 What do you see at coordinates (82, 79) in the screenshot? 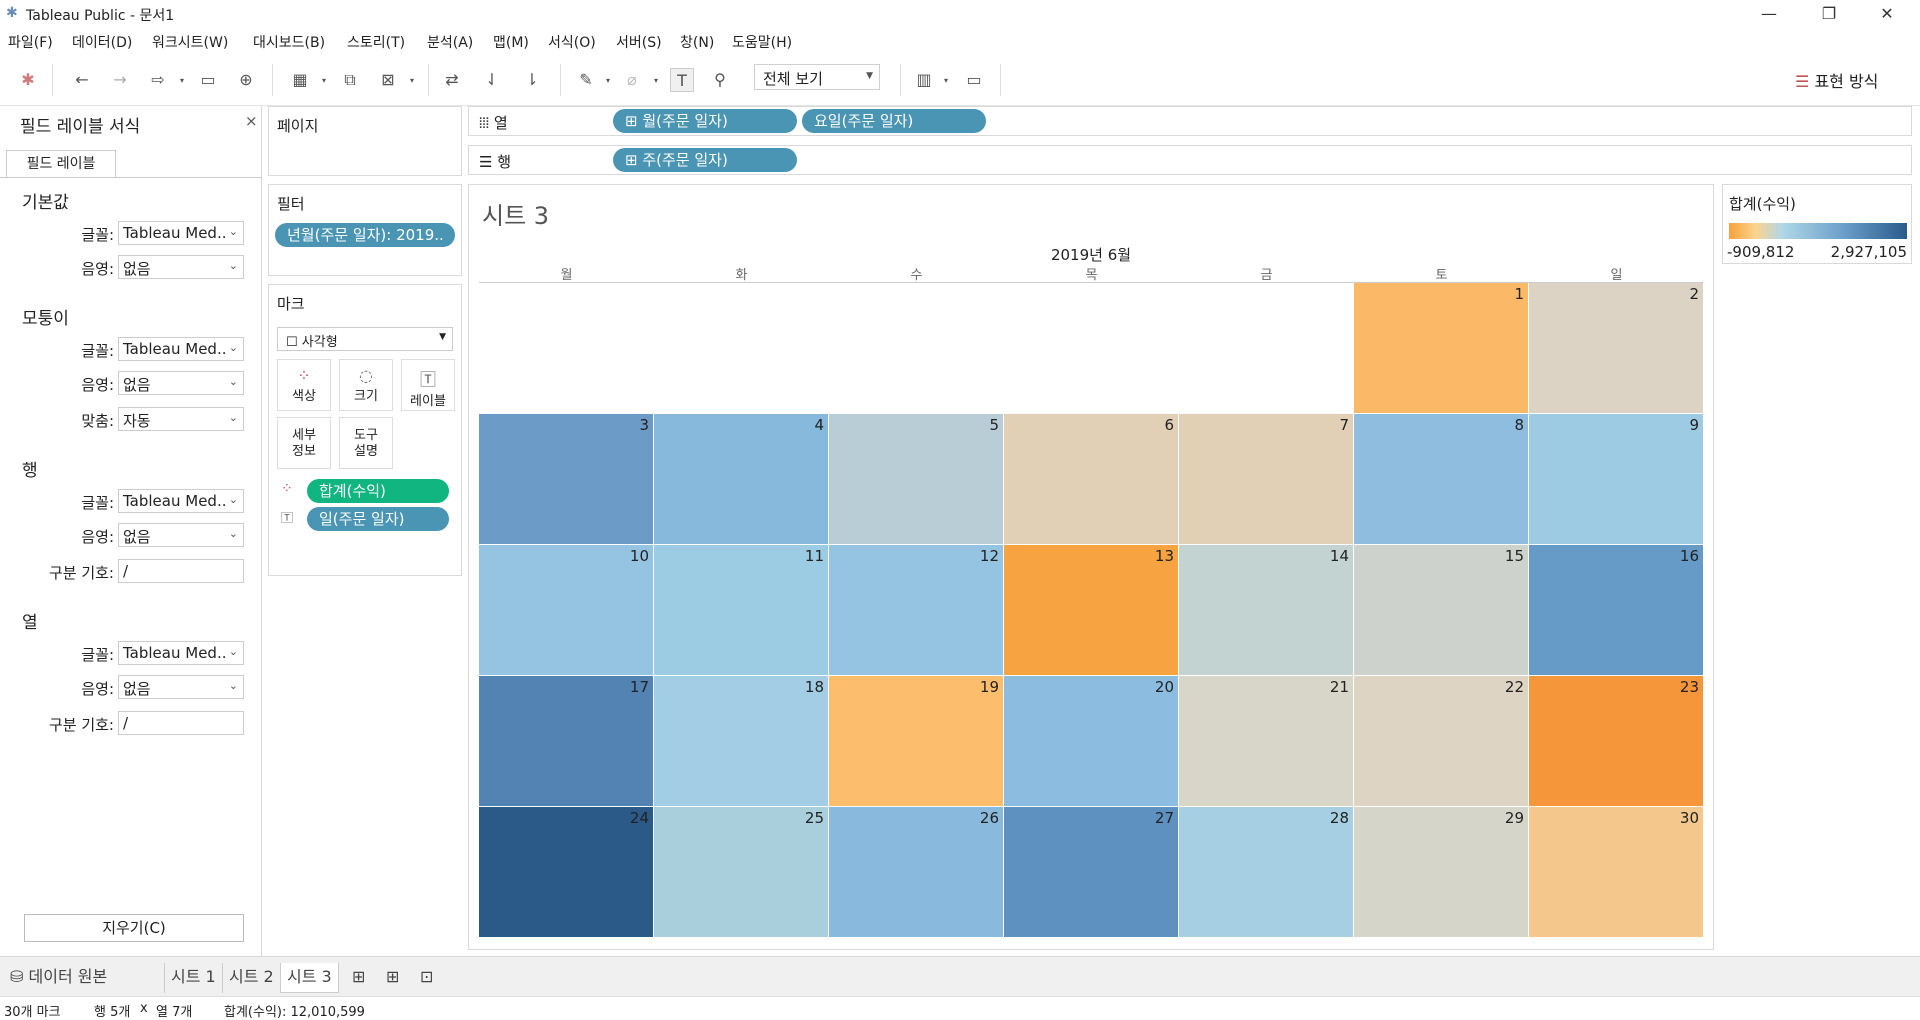
I see `undo-icon: ←` at bounding box center [82, 79].